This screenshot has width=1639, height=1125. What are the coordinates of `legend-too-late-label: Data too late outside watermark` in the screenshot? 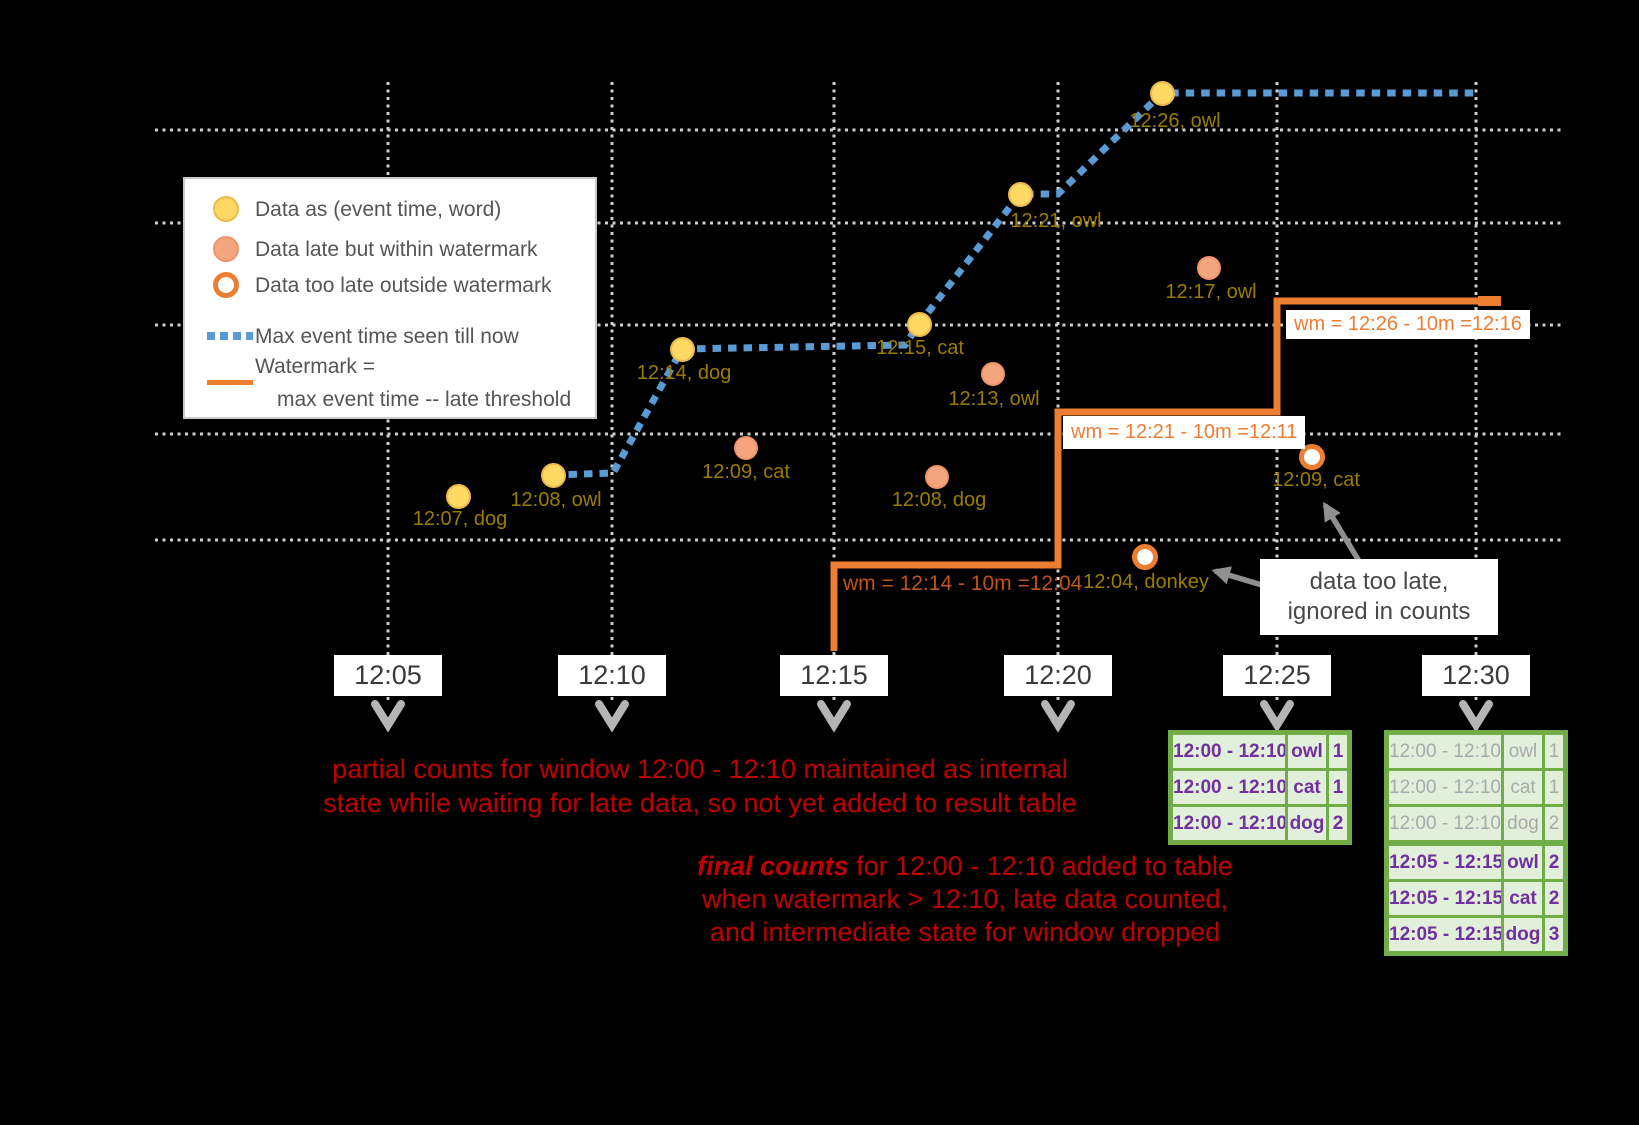 It's located at (403, 285).